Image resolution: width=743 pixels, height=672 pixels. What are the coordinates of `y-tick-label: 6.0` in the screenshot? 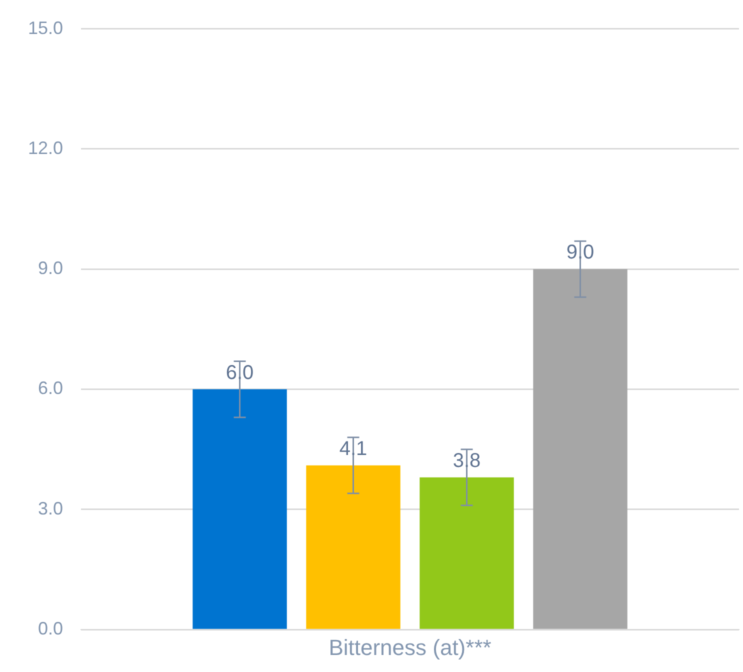 It's located at (51, 388).